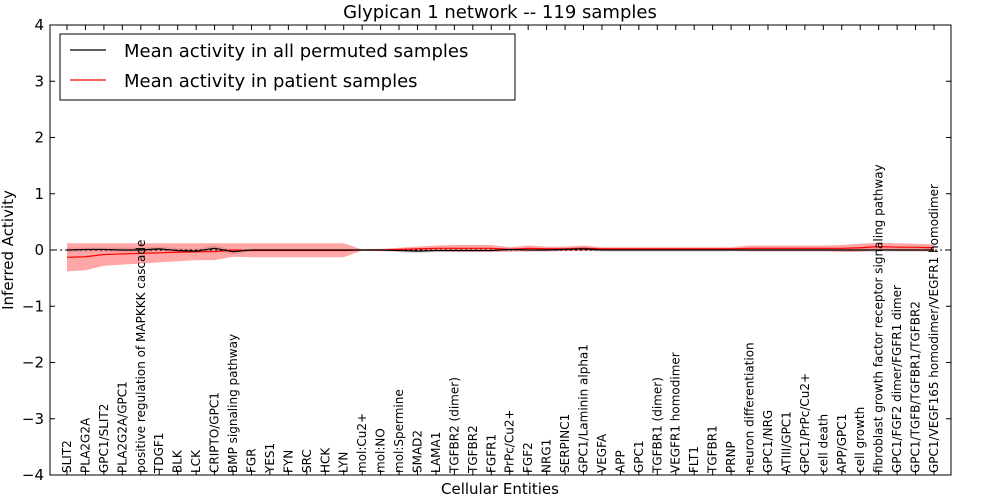 The width and height of the screenshot is (1000, 500). I want to click on category-label: PRNP, so click(731, 457).